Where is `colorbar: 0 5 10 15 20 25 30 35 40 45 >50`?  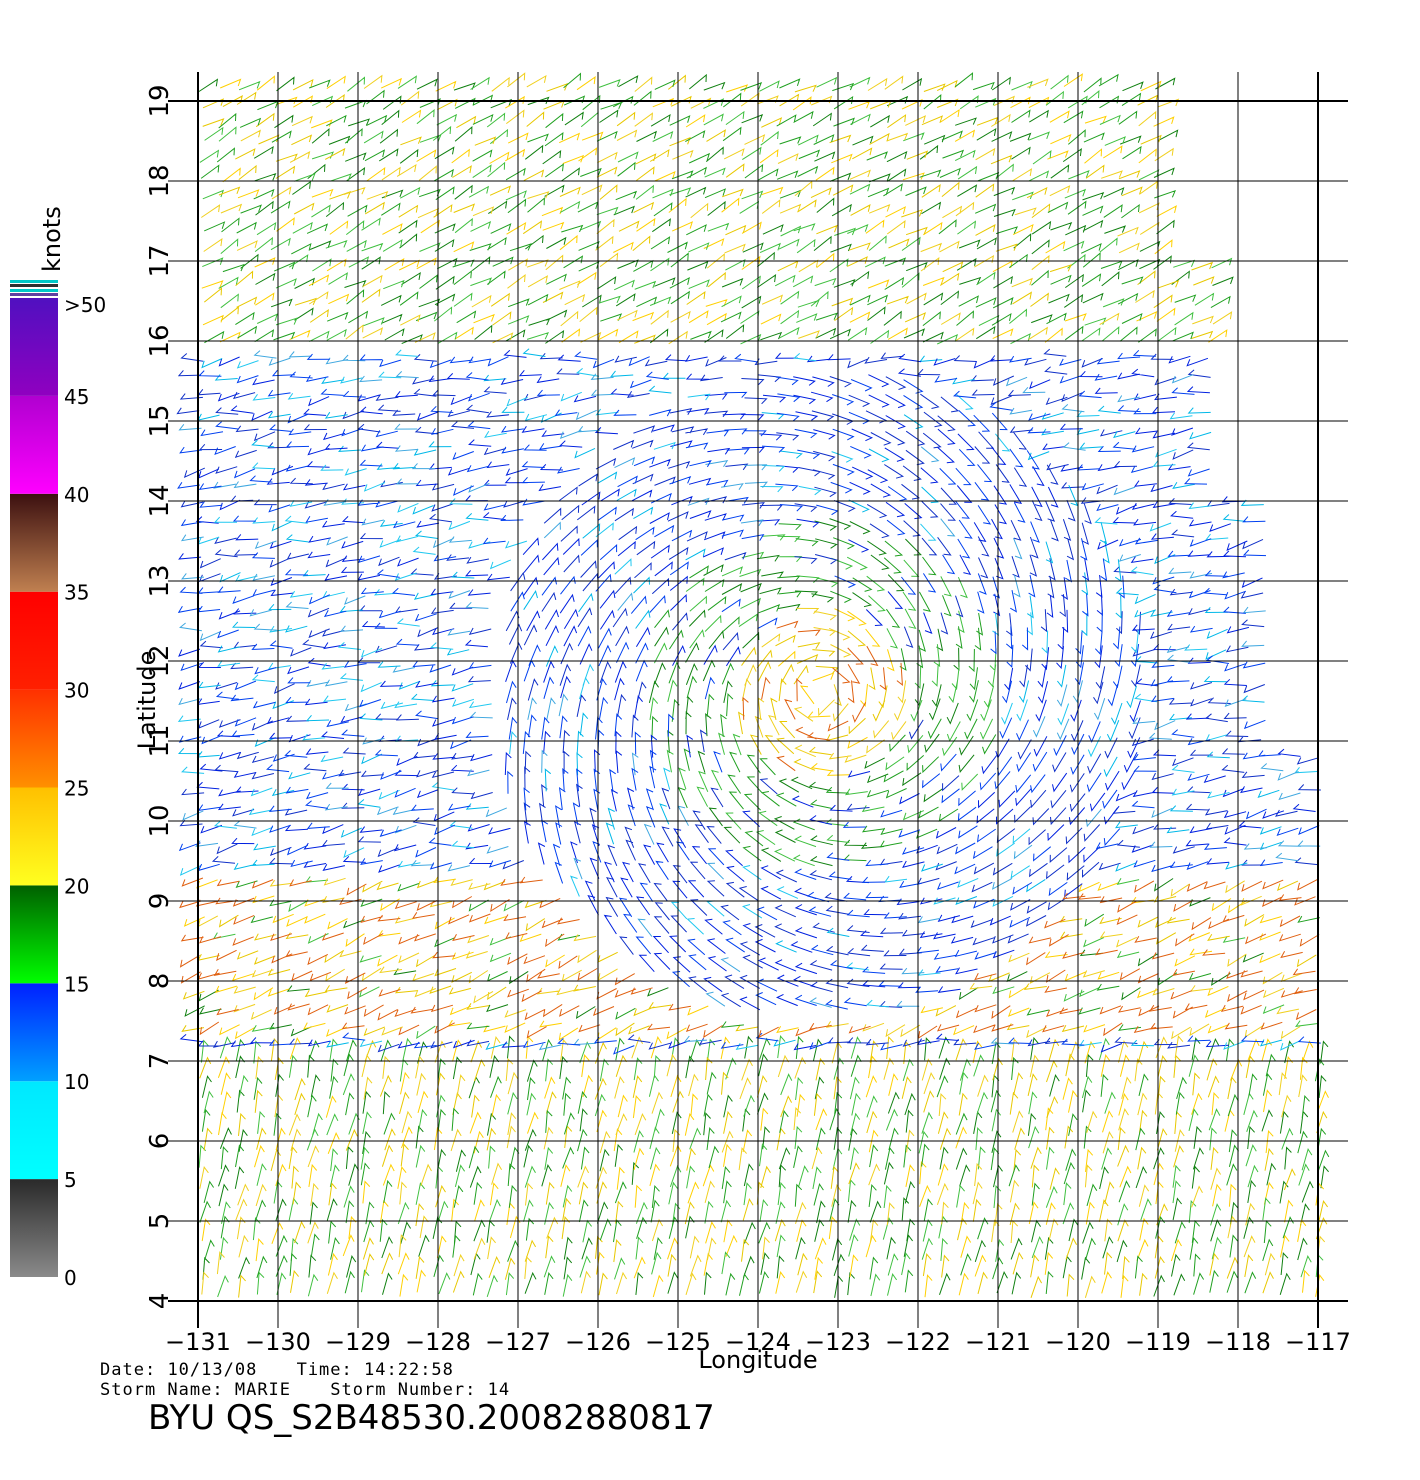
colorbar: 0 5 10 15 20 25 30 35 40 45 >50 is located at coordinates (58, 785).